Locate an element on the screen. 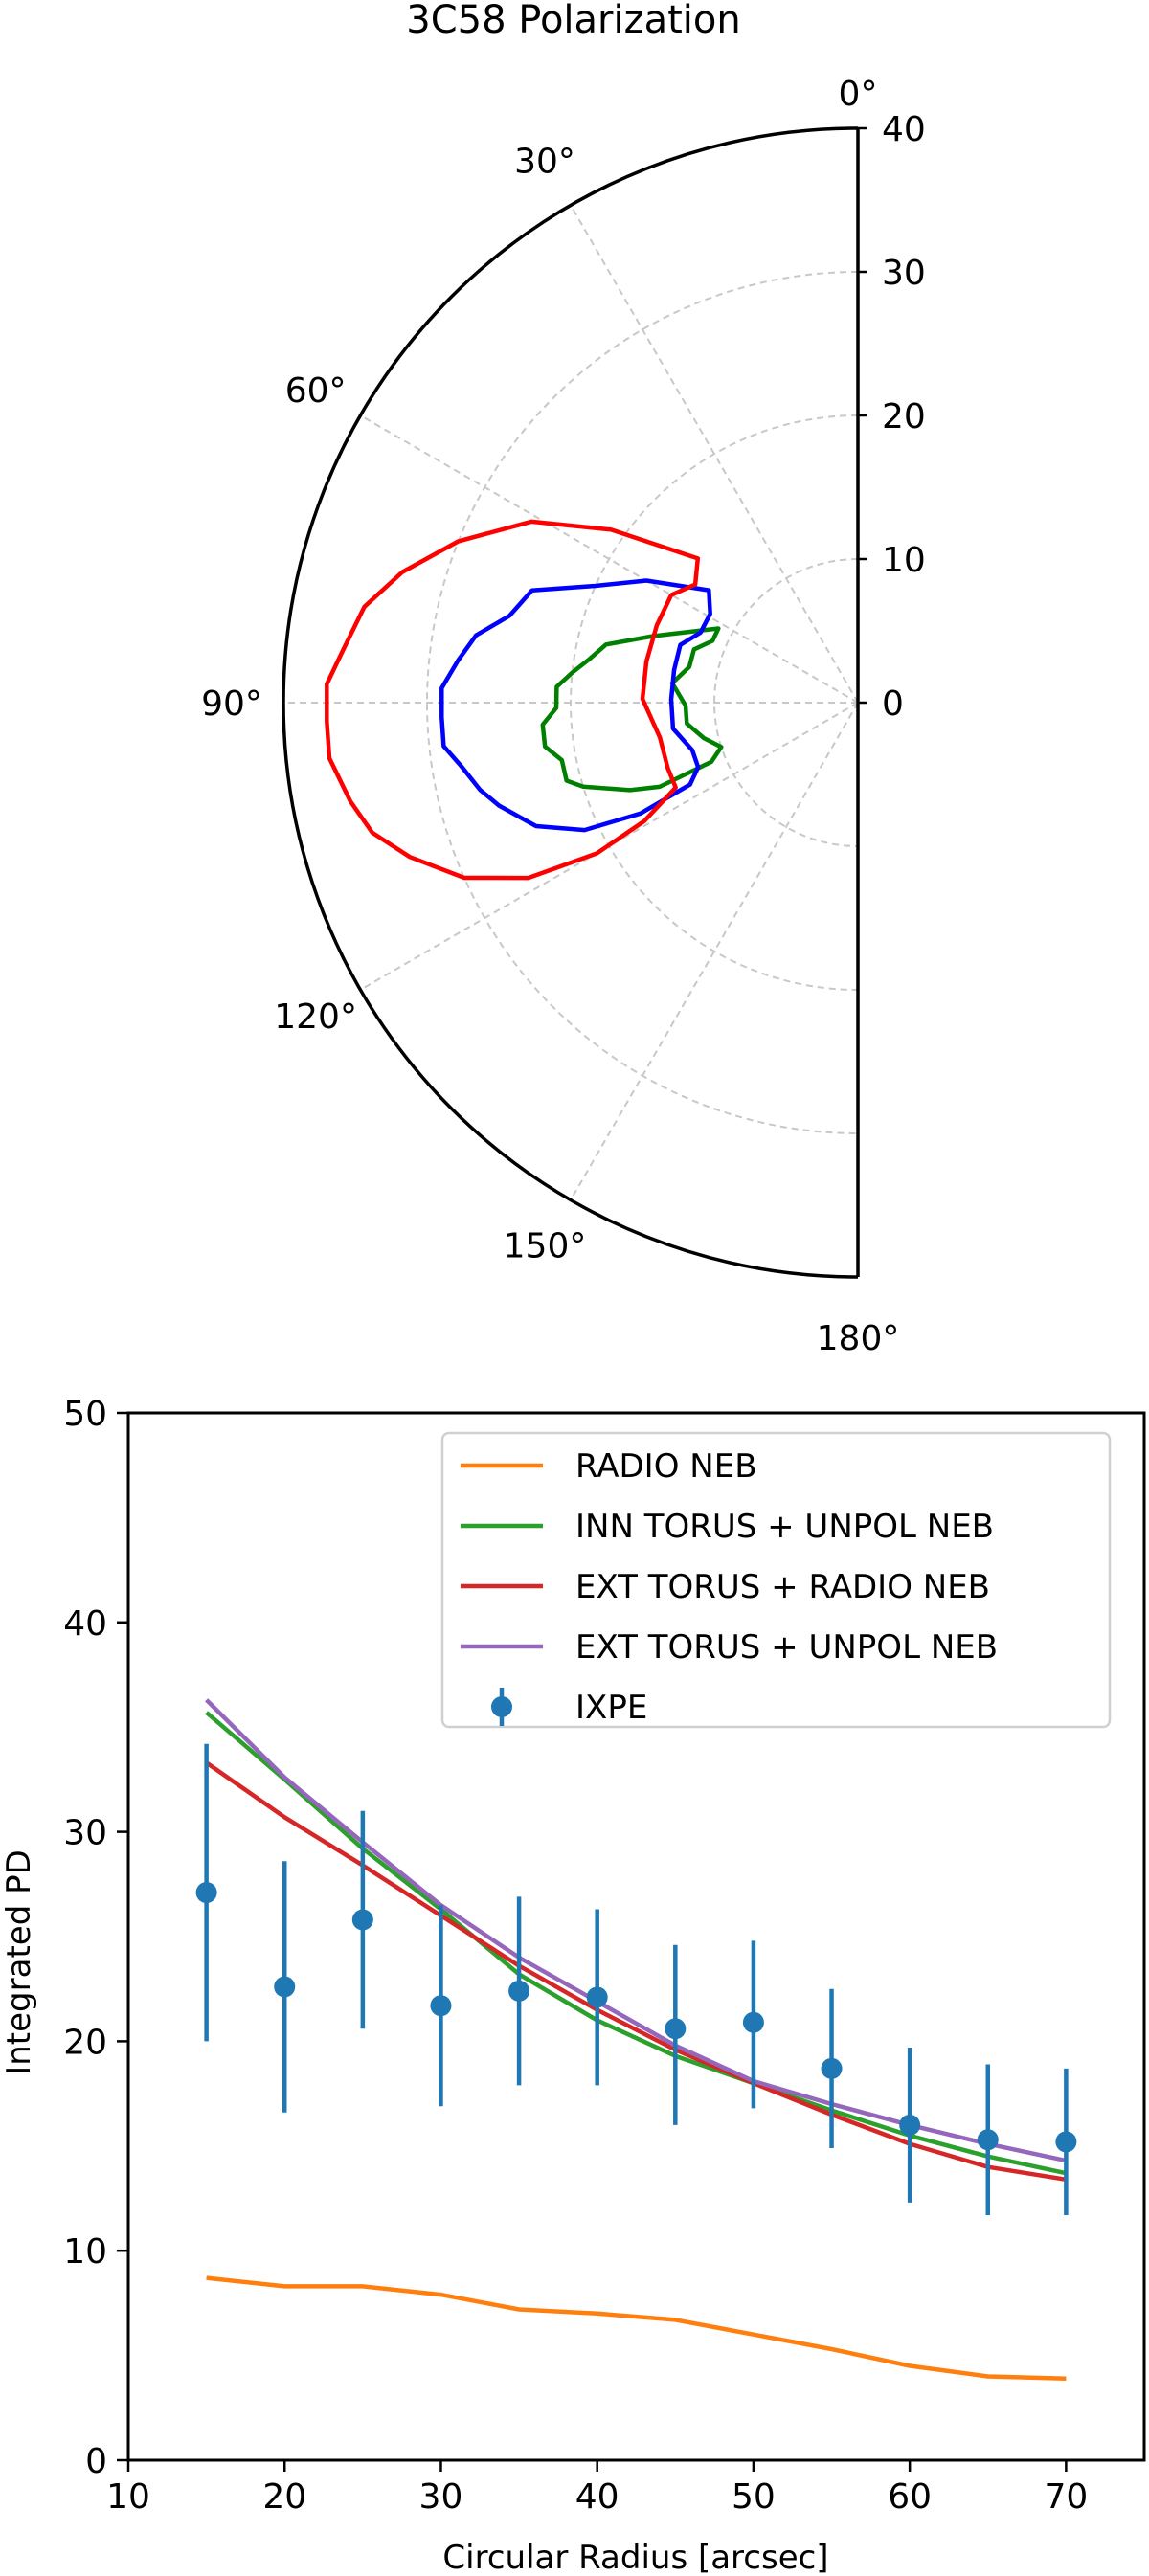  x-tick-label-70: 70 is located at coordinates (1066, 2497).